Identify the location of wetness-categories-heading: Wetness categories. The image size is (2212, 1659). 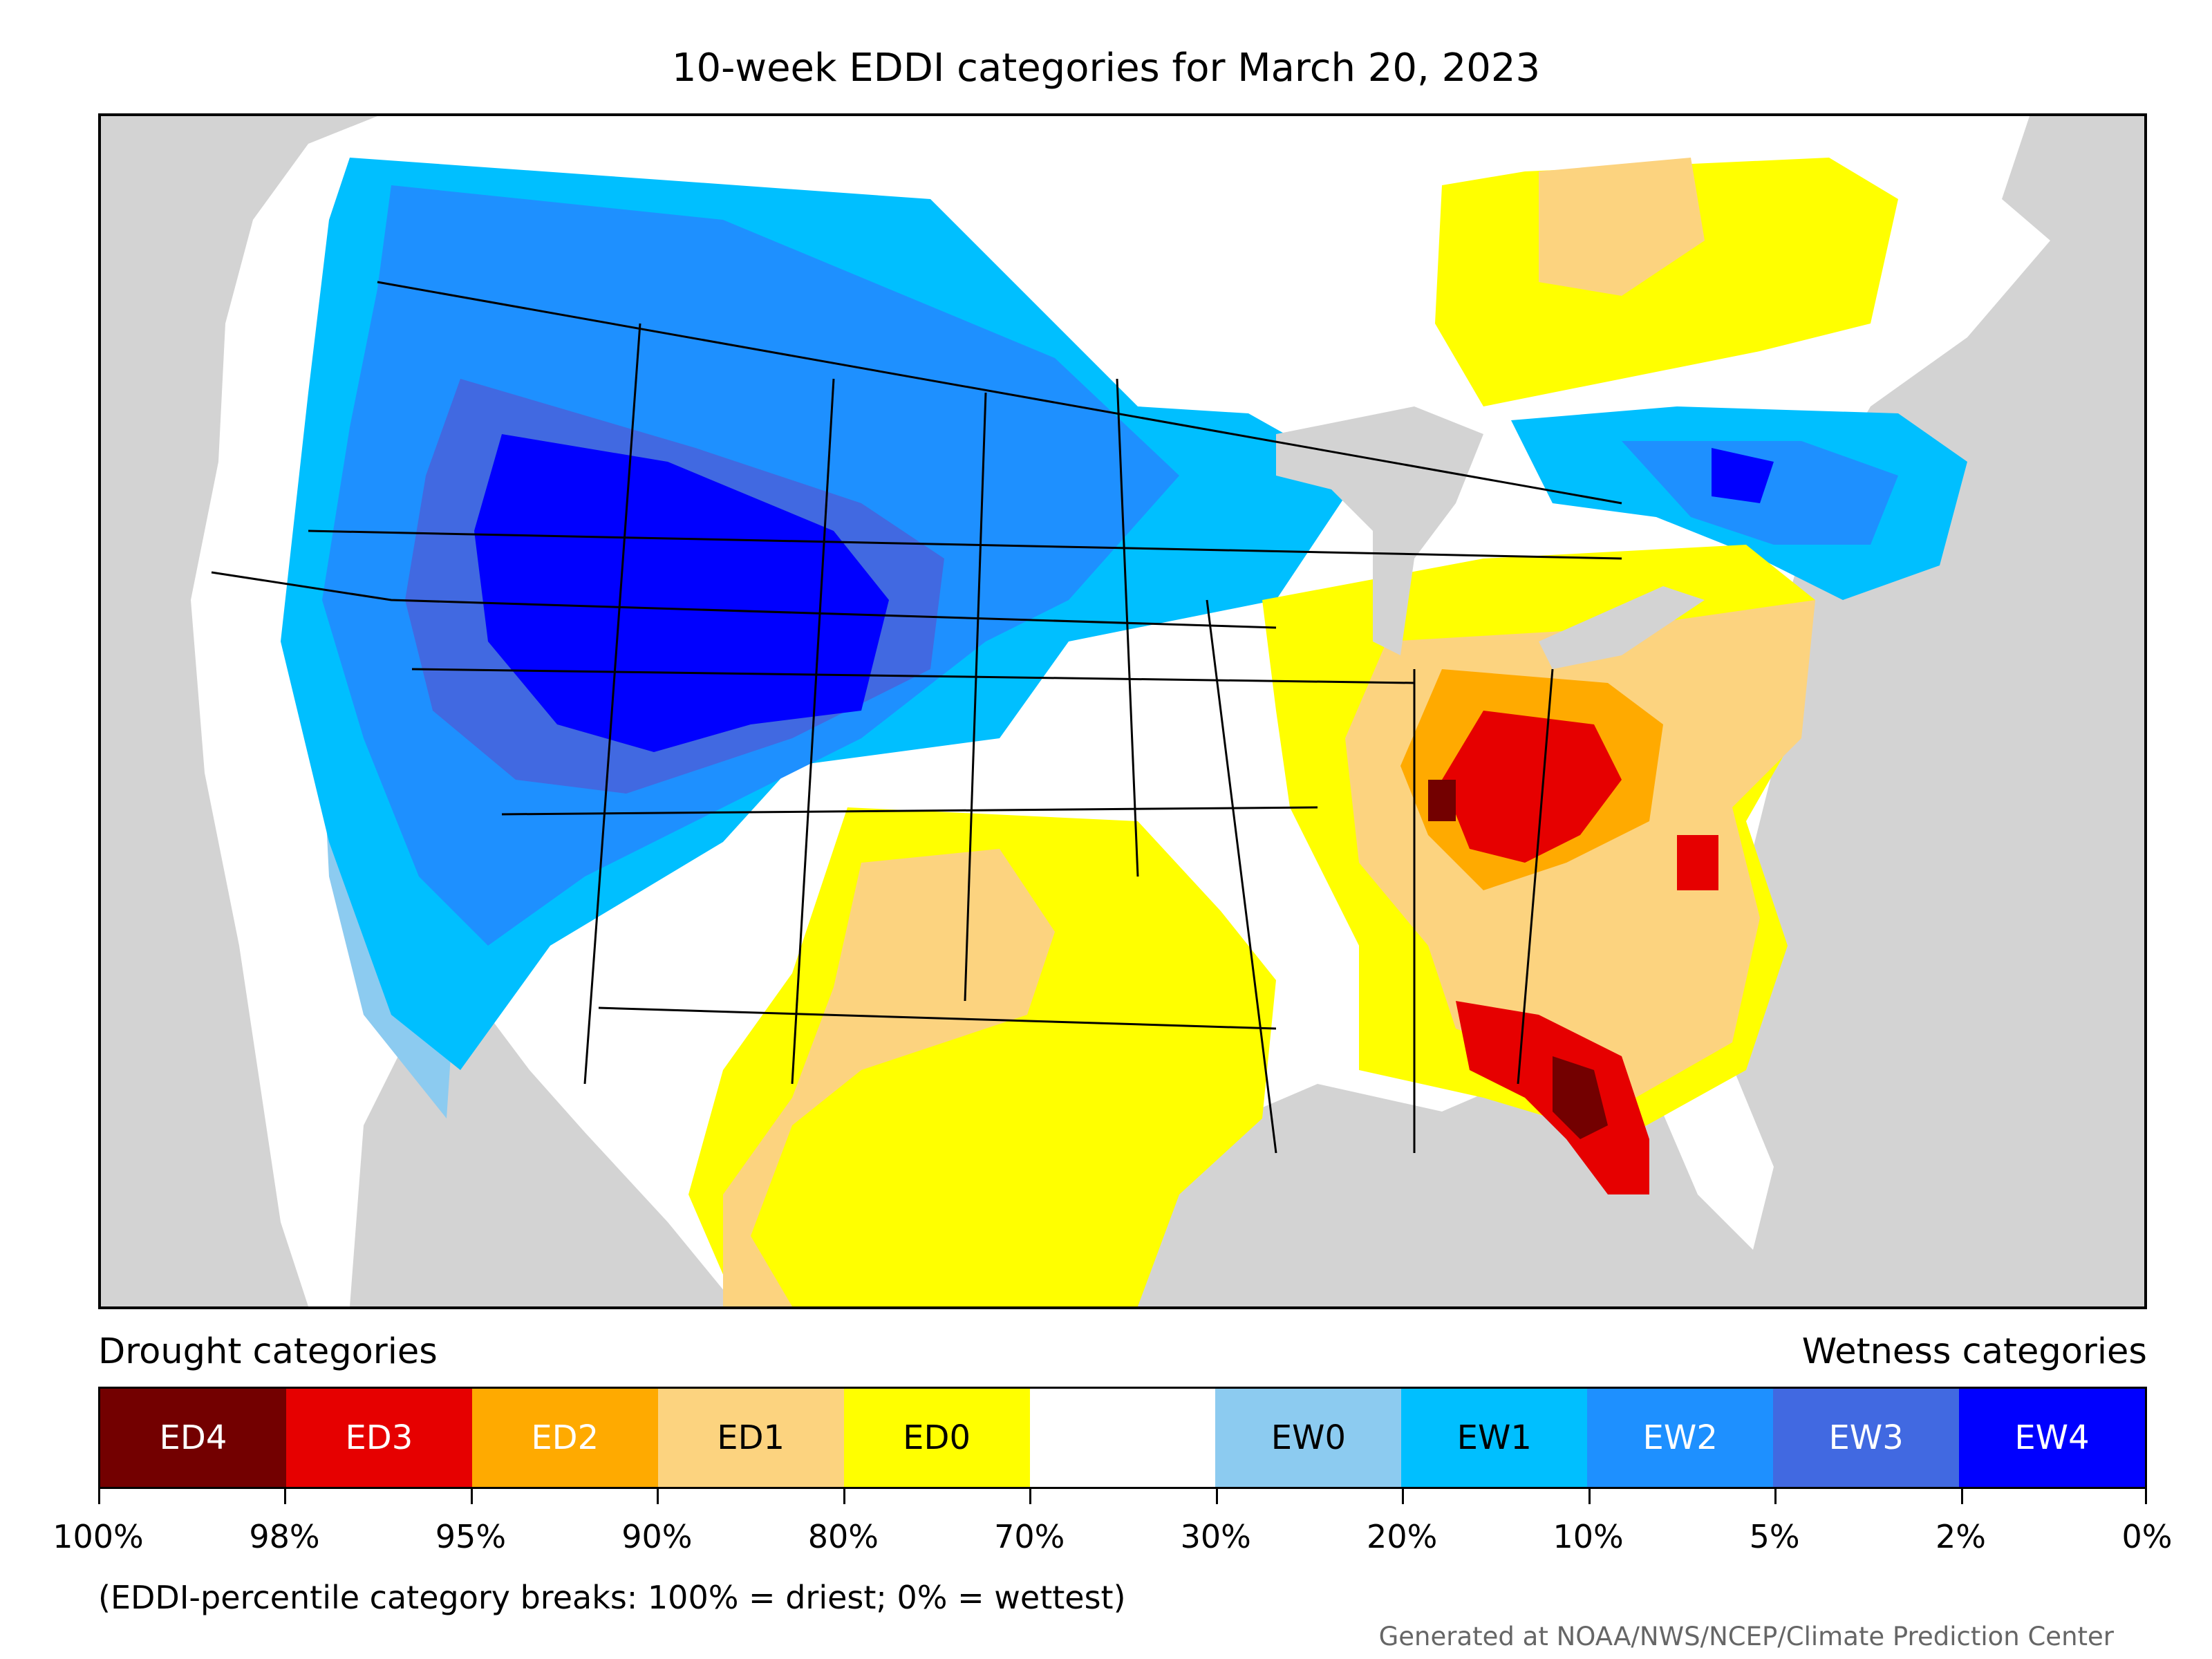
(1974, 1351).